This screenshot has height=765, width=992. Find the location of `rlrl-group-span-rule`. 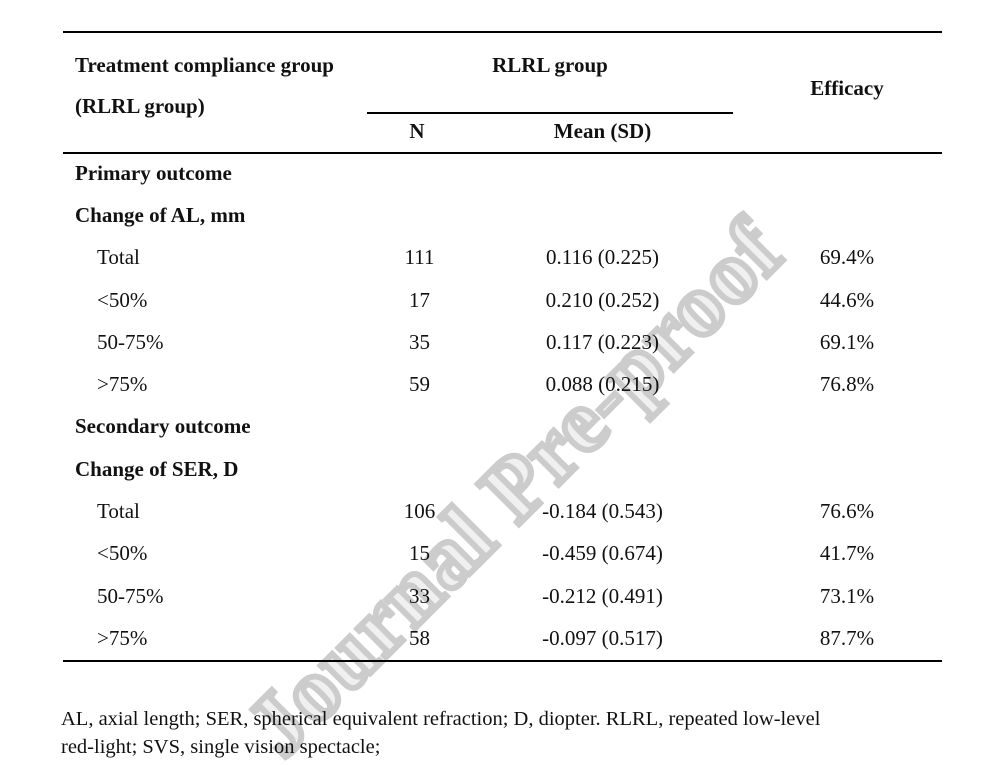

rlrl-group-span-rule is located at coordinates (550, 113).